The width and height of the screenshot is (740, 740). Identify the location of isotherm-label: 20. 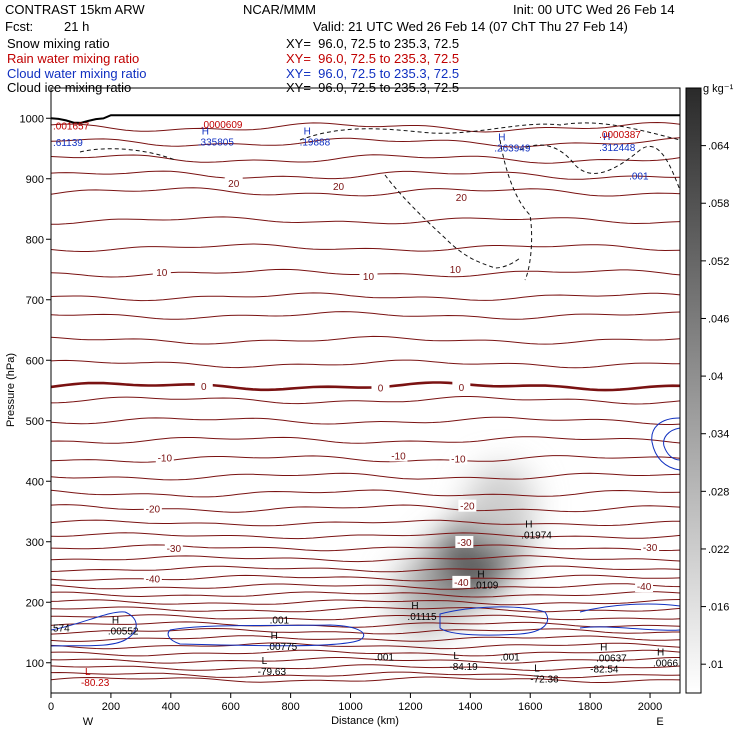
(234, 184).